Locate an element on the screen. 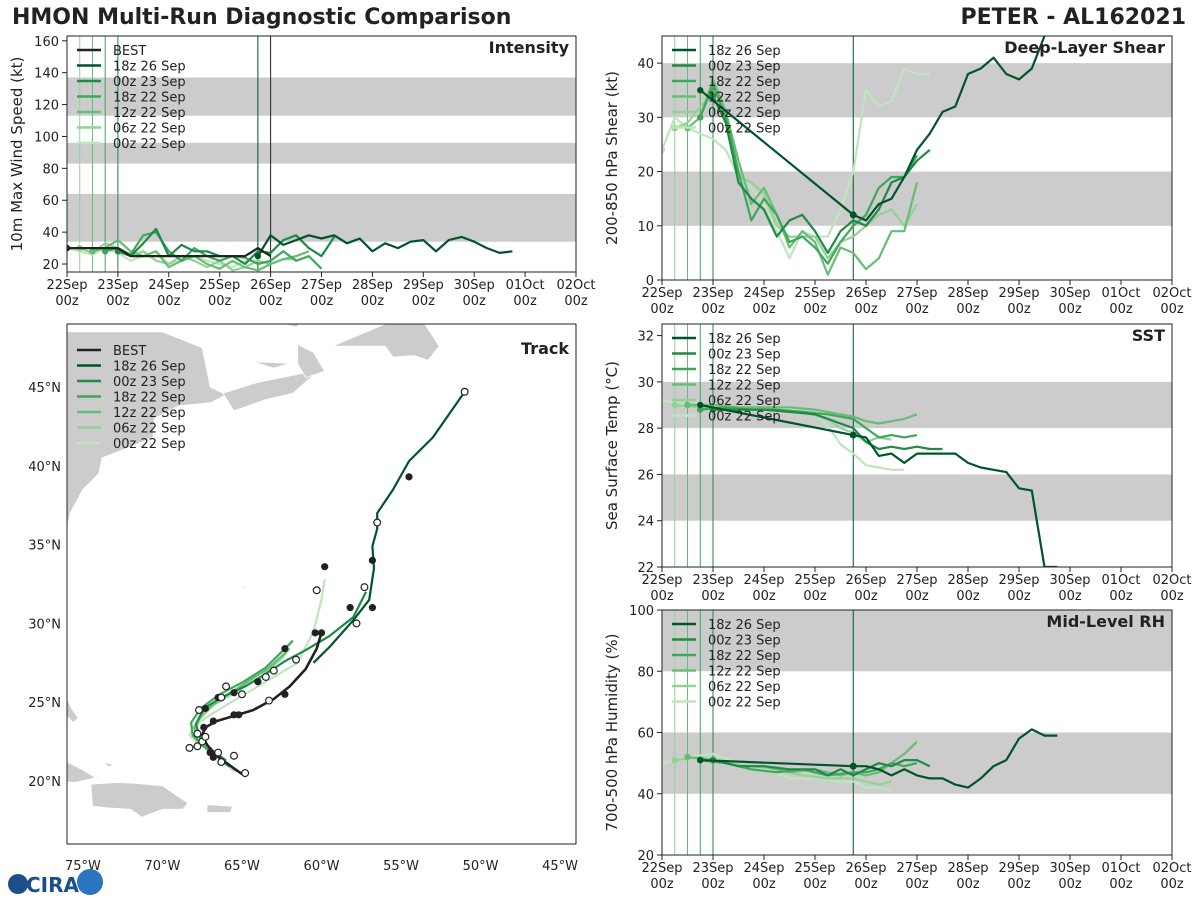 The height and width of the screenshot is (900, 1200). y-tick-label: 10 is located at coordinates (645, 227).